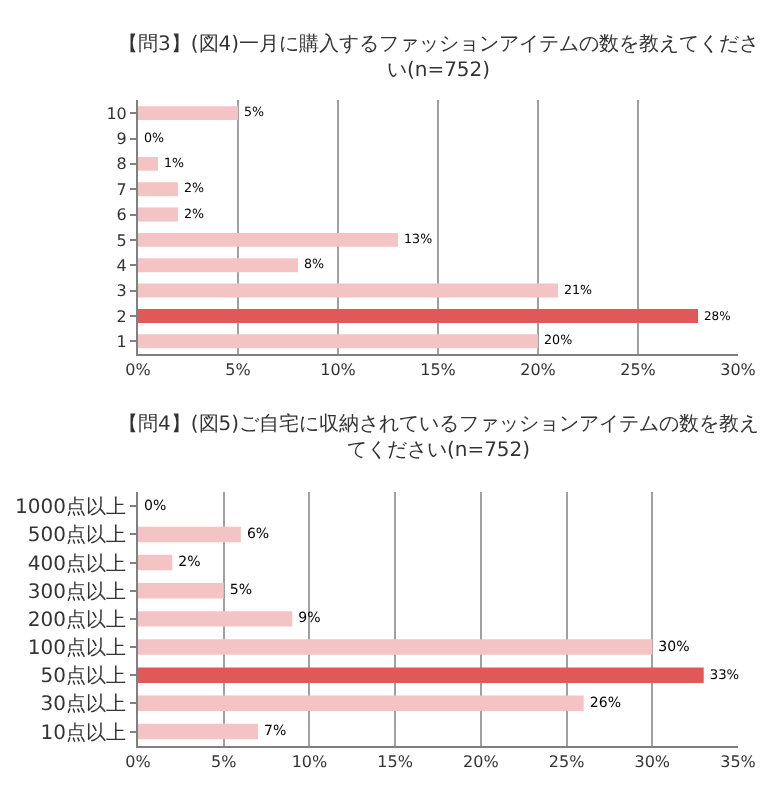 The height and width of the screenshot is (800, 774). What do you see at coordinates (76, 591) in the screenshot?
I see `y-tick-label: 300点以上` at bounding box center [76, 591].